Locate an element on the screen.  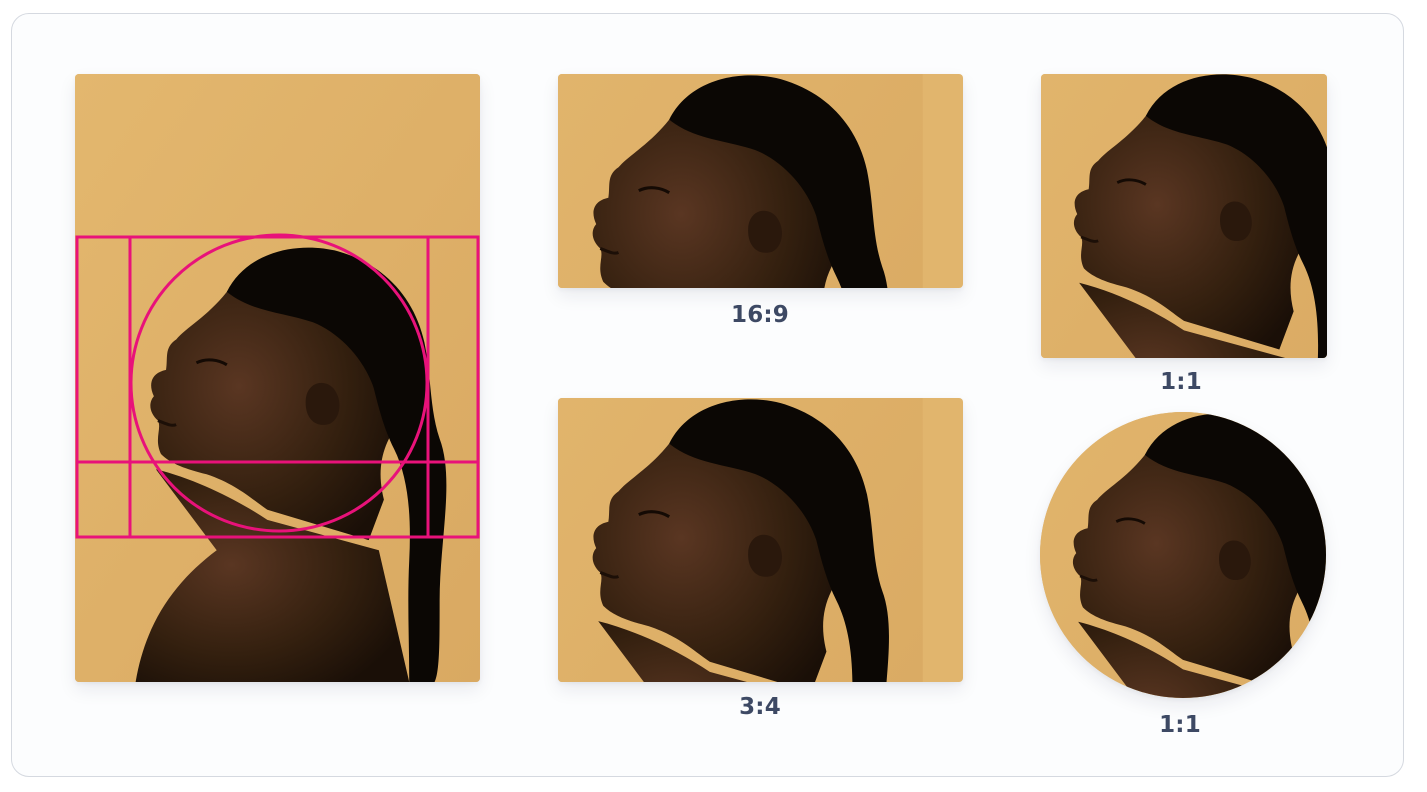
crop-preview-1-1-circle is located at coordinates (1183, 555).